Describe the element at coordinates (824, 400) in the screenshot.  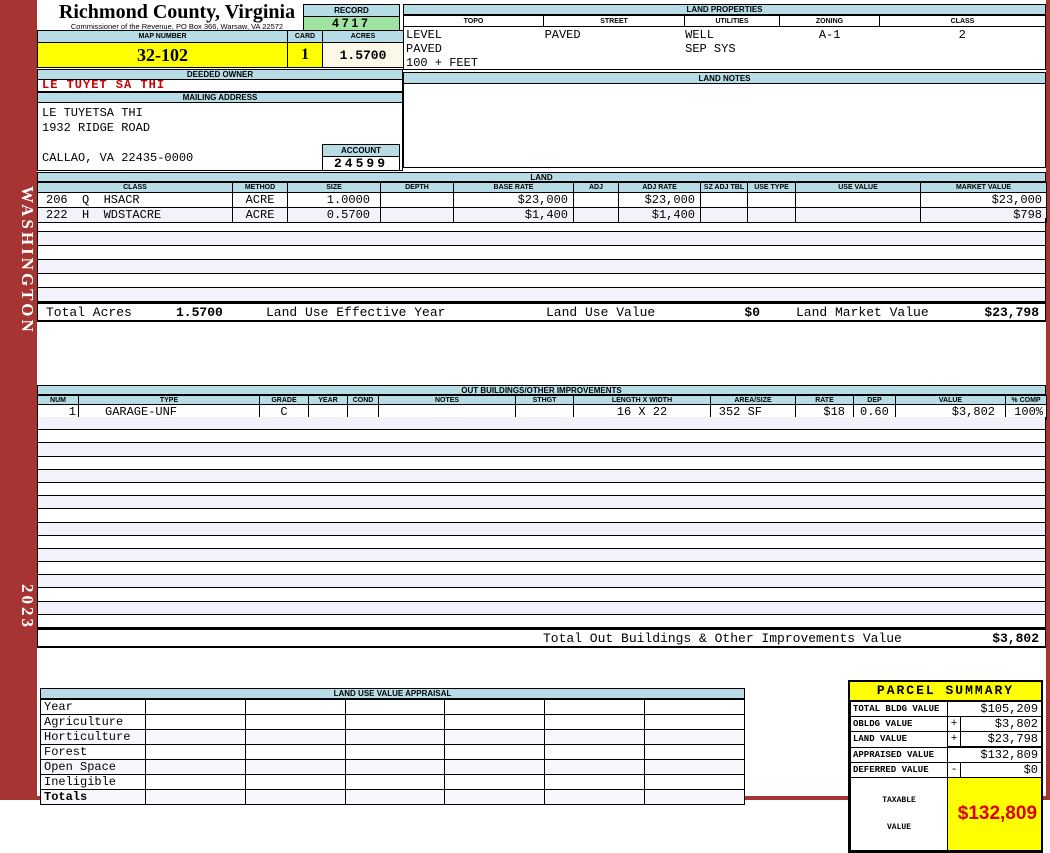
I see `col-header: RATE` at that location.